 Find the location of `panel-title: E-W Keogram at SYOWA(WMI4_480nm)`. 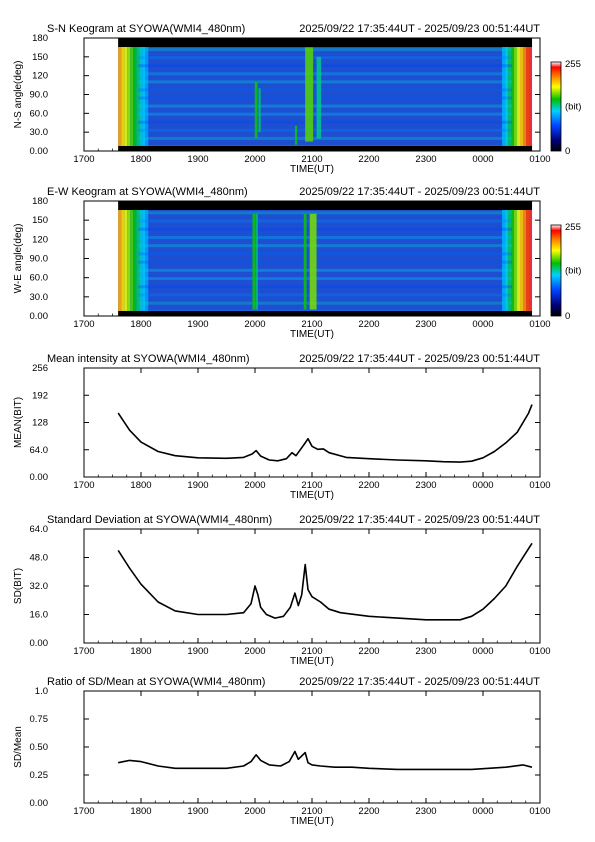

panel-title: E-W Keogram at SYOWA(WMI4_480nm) is located at coordinates (147, 192).